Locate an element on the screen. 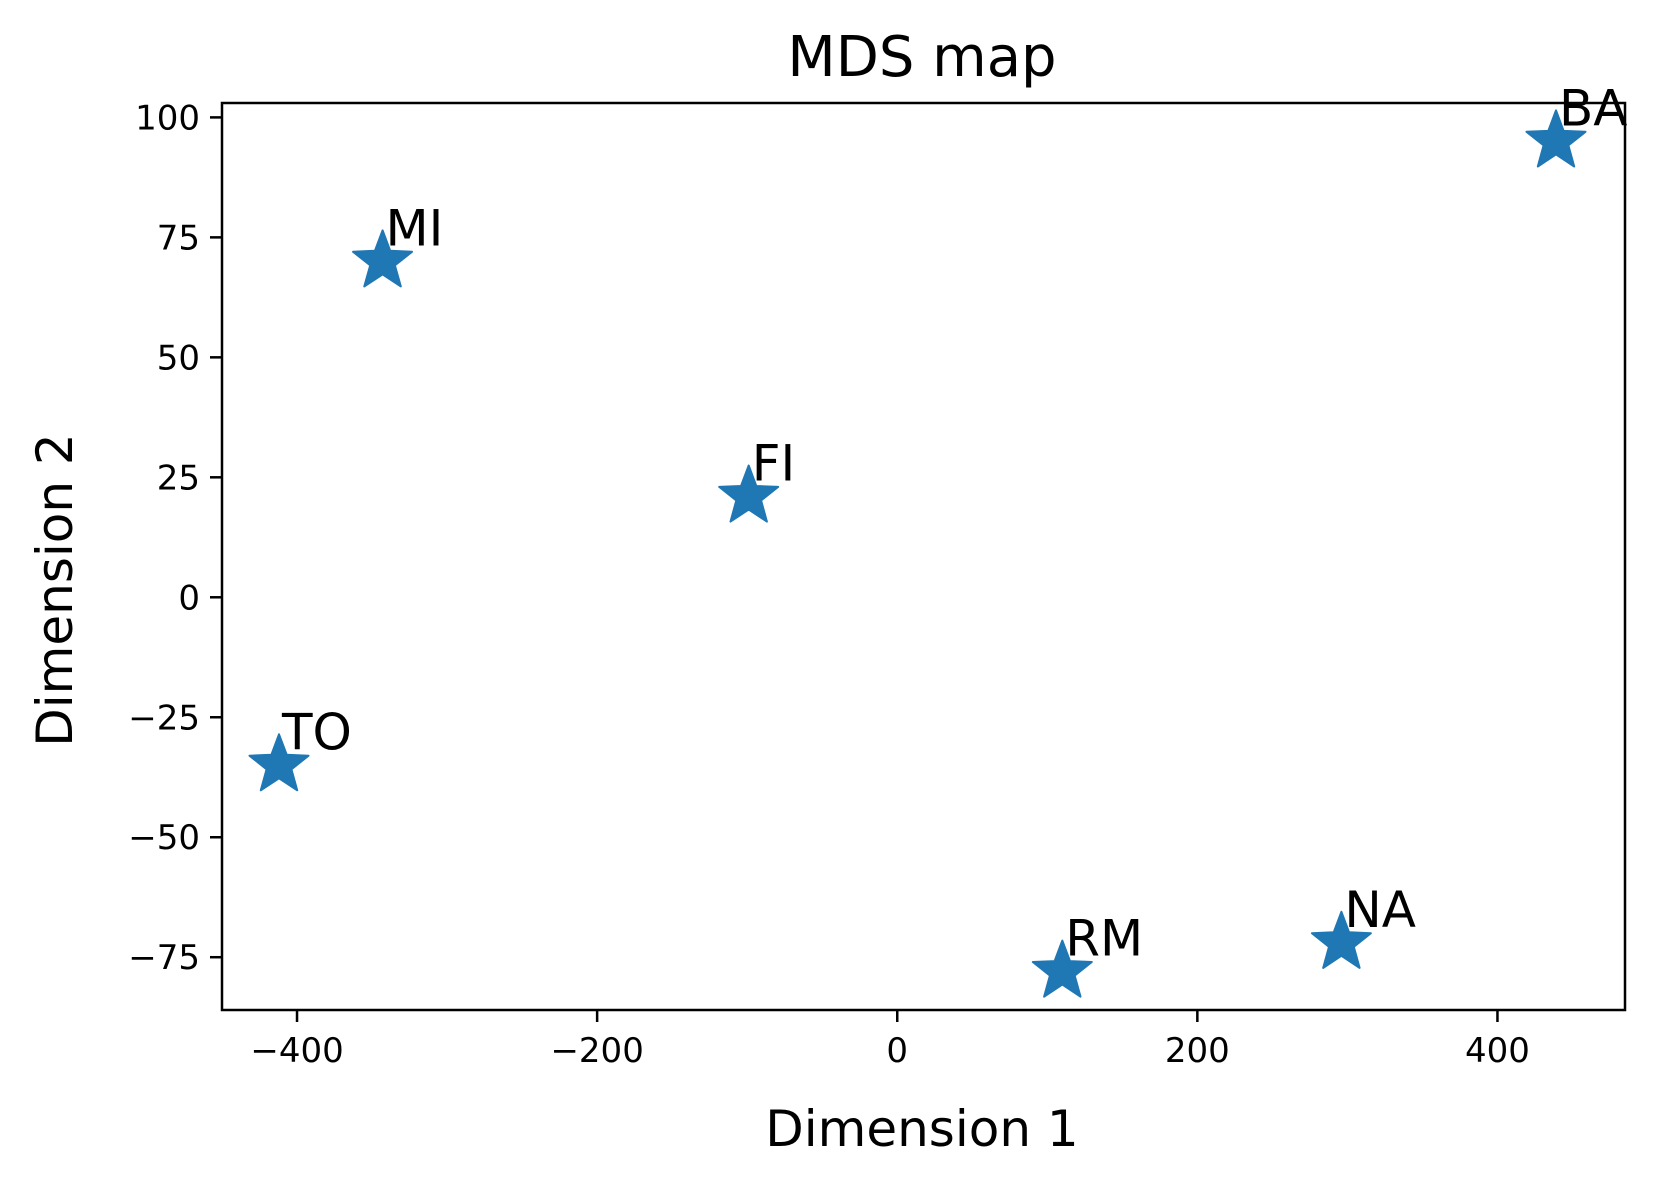 The image size is (1665, 1182). point-label-to: TO is located at coordinates (316, 732).